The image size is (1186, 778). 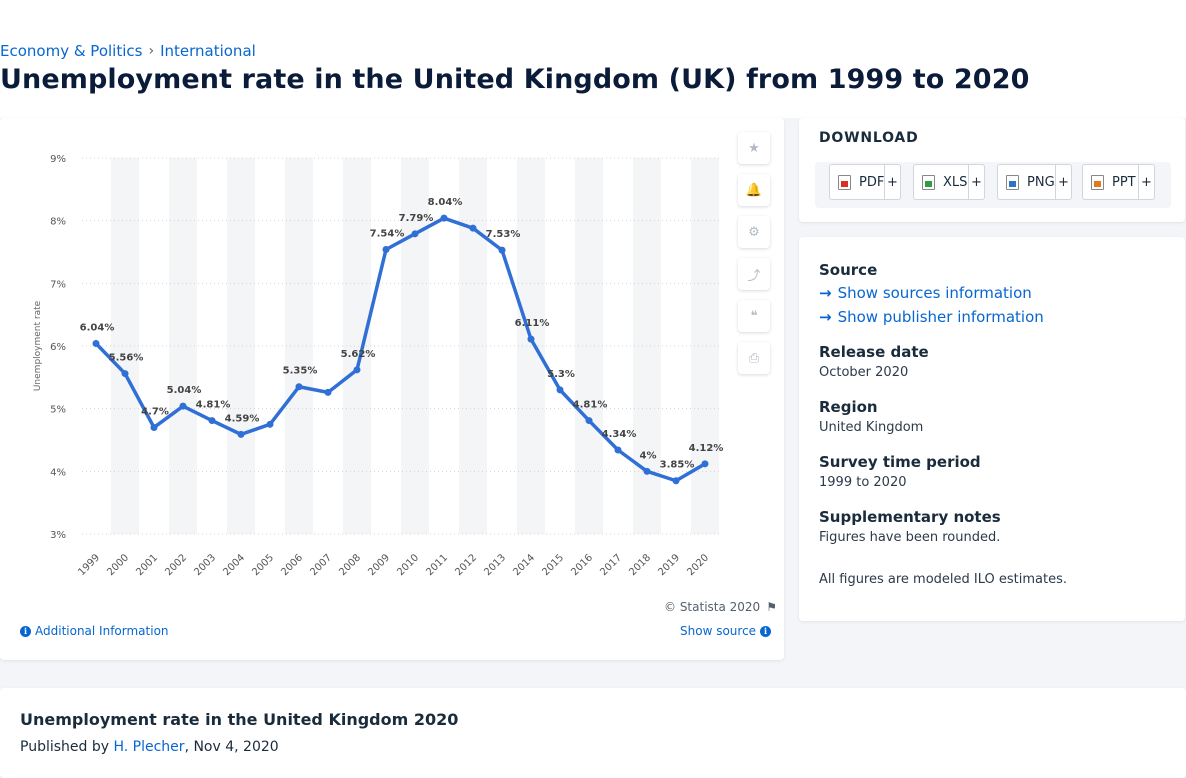 I want to click on show-publisher-link: → Show publisher information, so click(x=931, y=317).